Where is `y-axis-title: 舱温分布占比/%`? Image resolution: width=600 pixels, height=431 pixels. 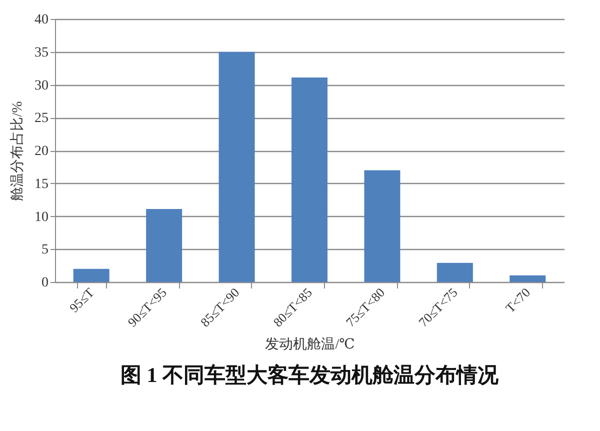 y-axis-title: 舱温分布占比/% is located at coordinates (18, 150).